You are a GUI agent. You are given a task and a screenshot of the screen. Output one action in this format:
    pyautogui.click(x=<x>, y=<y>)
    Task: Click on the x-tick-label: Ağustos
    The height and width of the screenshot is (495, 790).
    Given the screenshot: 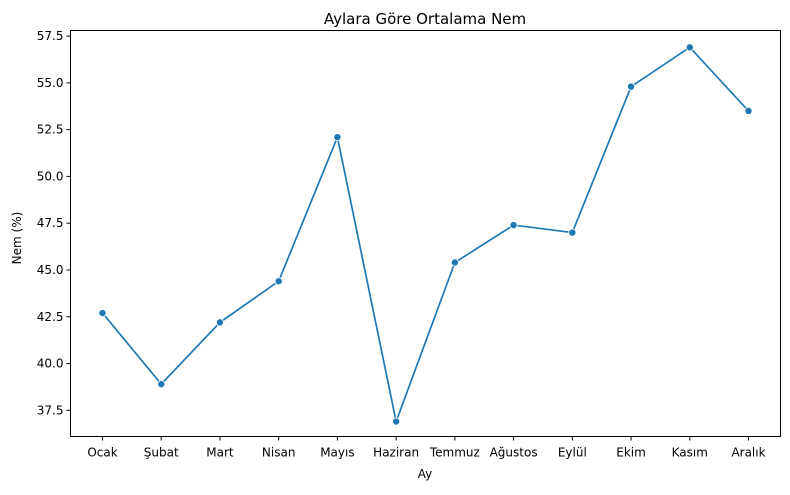 What is the action you would take?
    pyautogui.click(x=514, y=453)
    